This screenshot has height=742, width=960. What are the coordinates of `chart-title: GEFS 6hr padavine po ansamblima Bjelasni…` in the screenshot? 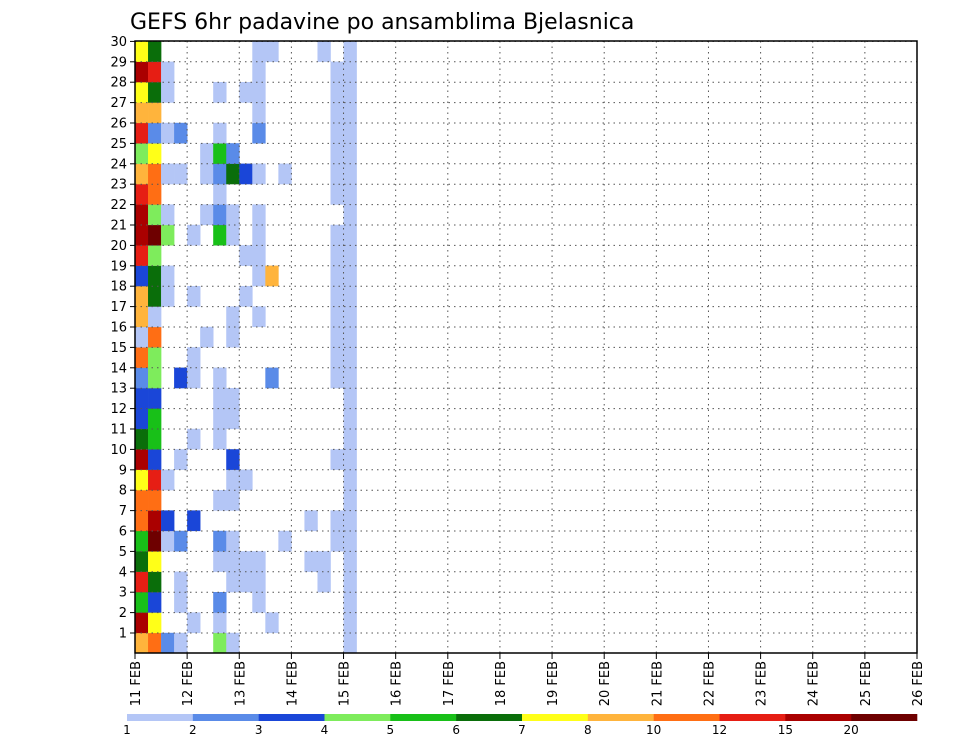 It's located at (382, 22).